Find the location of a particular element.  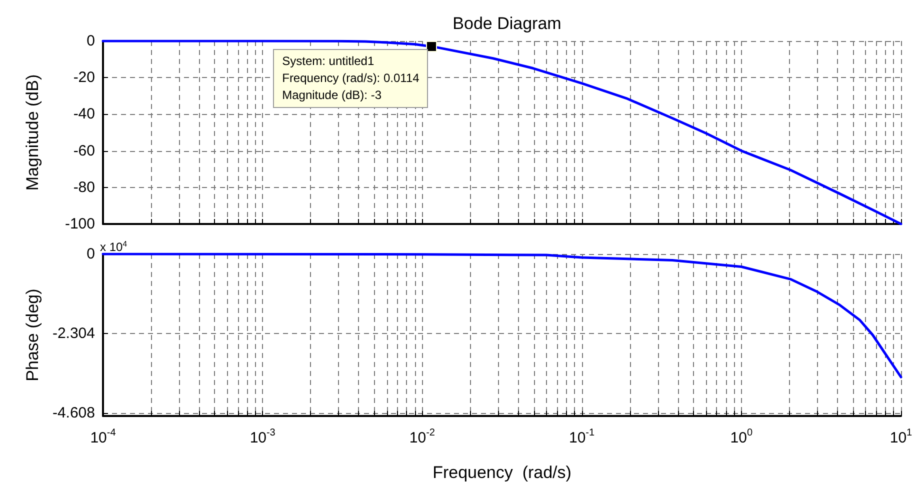

y-tick-label: -100 is located at coordinates (79, 224).